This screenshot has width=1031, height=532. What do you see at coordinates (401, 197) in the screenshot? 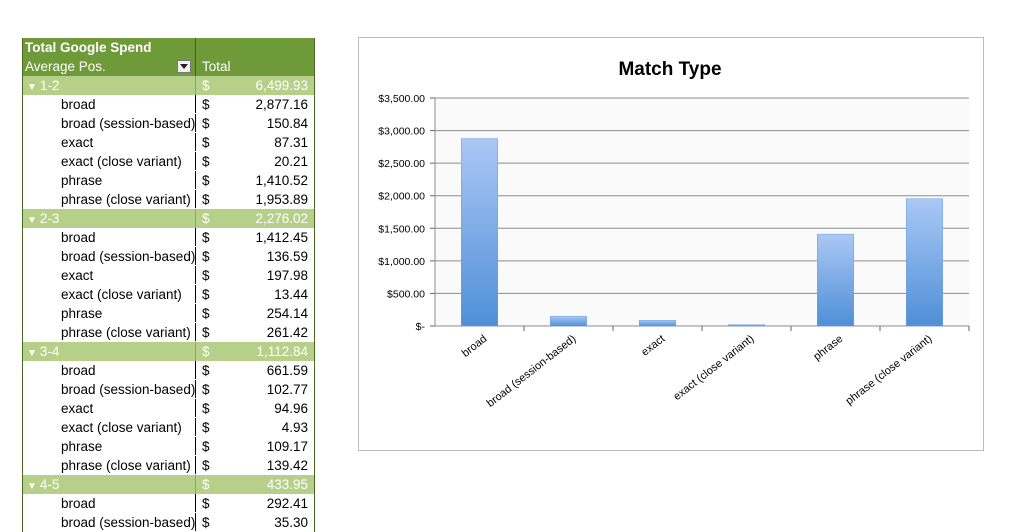
I see `y-tick-label: $2,000.00` at bounding box center [401, 197].